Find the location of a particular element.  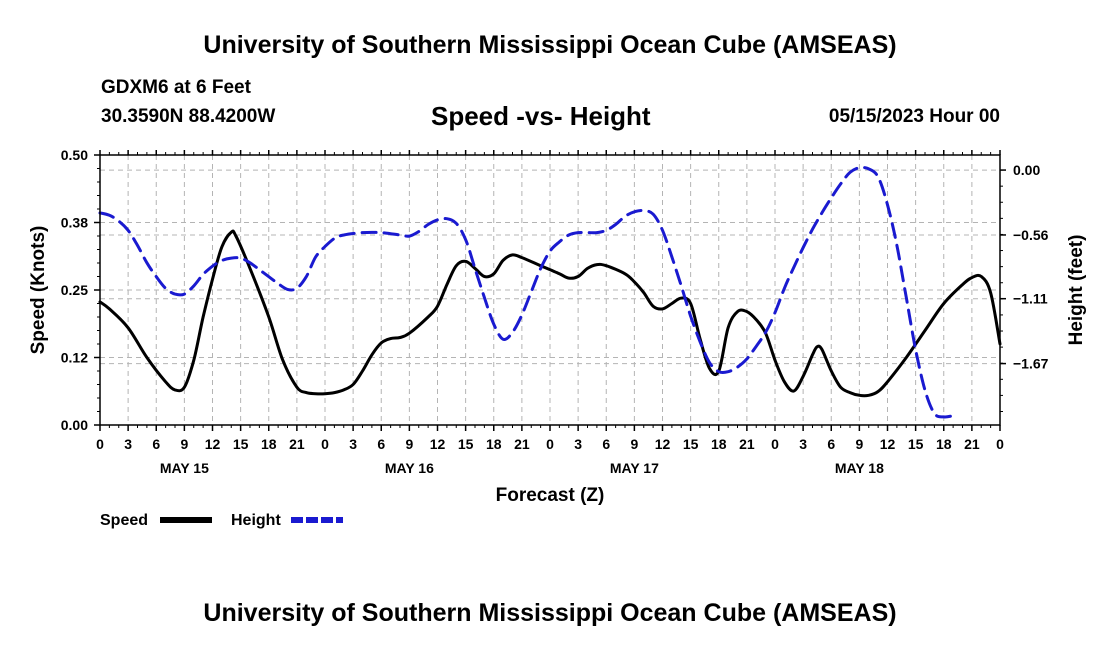

day-label: MAY 18 is located at coordinates (859, 468).